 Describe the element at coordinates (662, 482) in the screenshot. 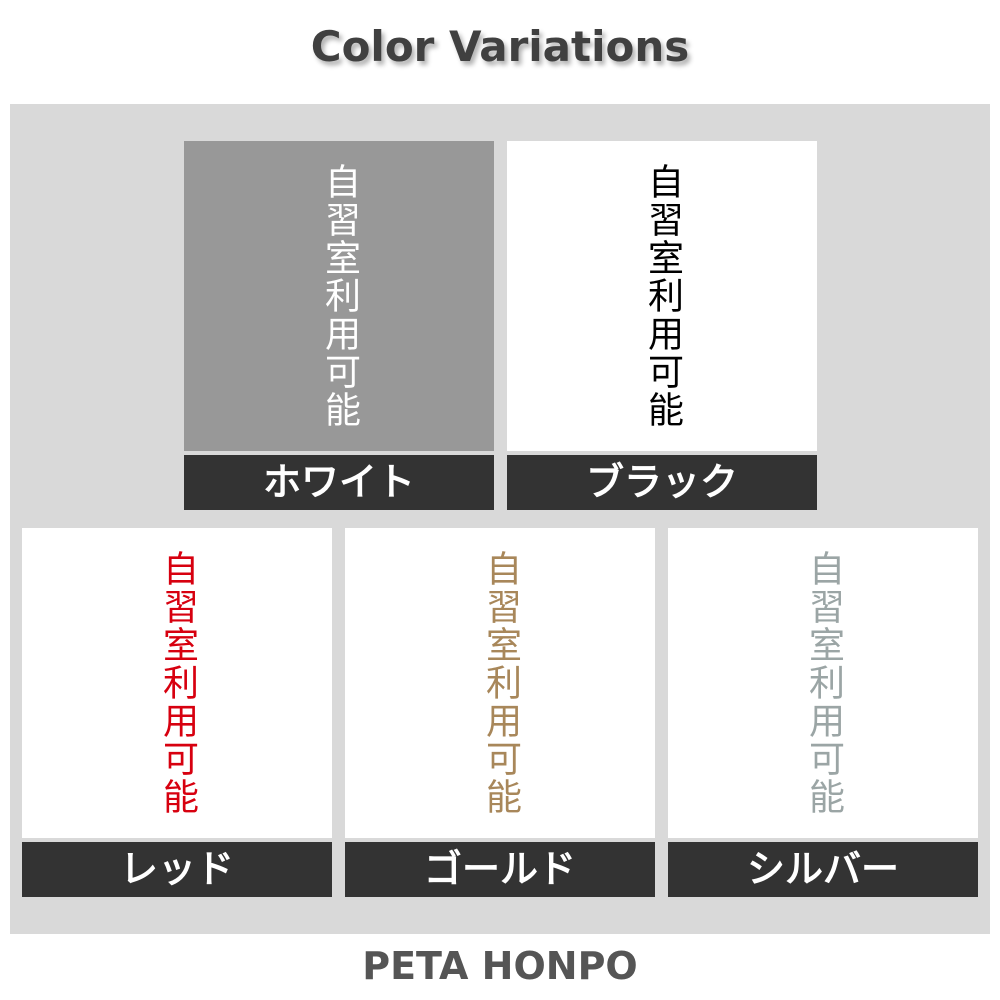

I see `variant-label: ブラック` at that location.